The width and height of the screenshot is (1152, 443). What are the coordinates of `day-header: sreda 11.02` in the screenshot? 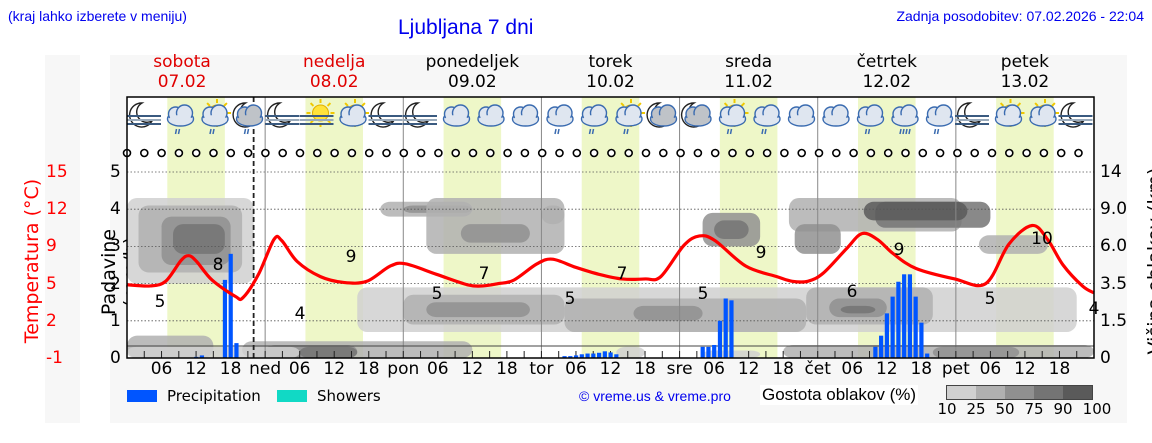 It's located at (749, 72).